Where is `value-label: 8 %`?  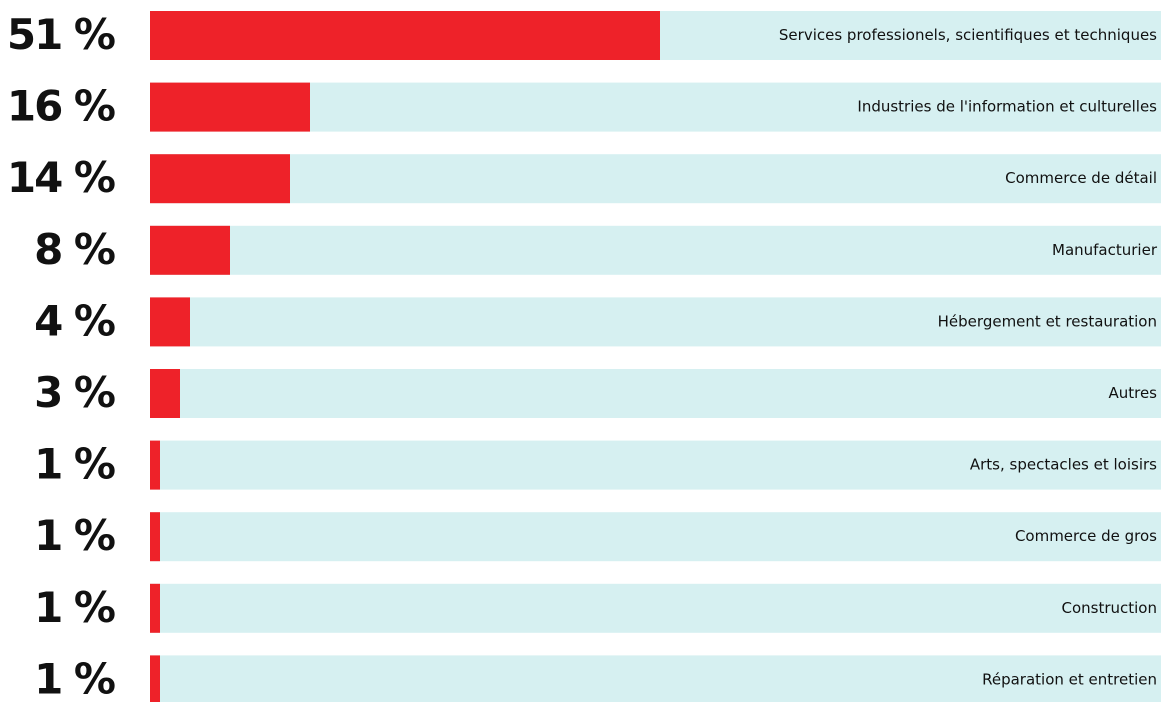
value-label: 8 % is located at coordinates (74, 249).